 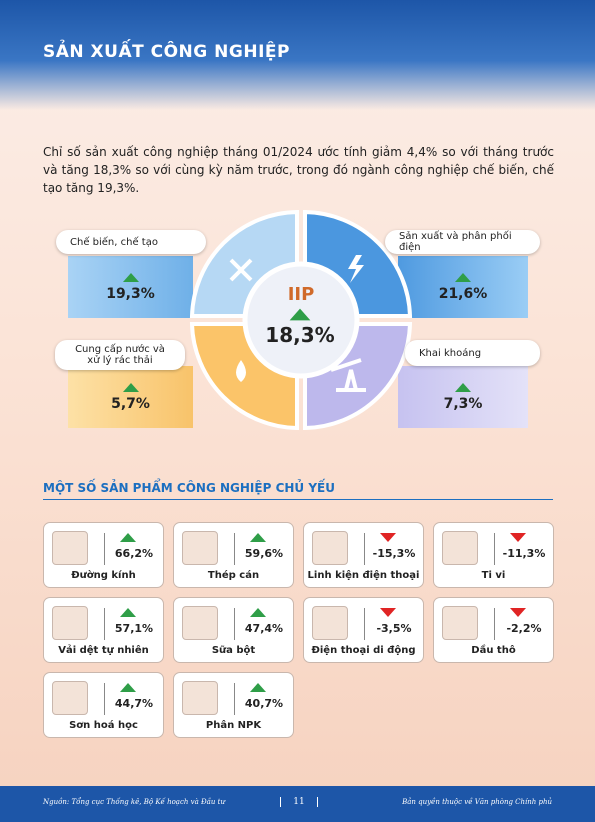 I want to click on product-value: 66,2%, so click(x=134, y=553).